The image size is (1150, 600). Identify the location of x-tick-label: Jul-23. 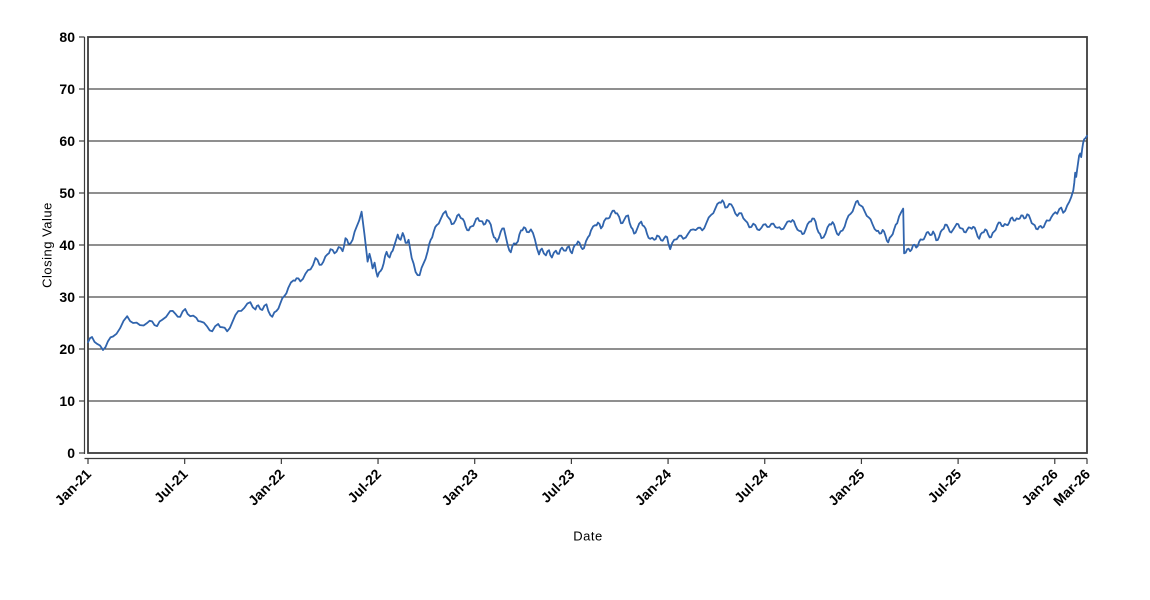
(558, 486).